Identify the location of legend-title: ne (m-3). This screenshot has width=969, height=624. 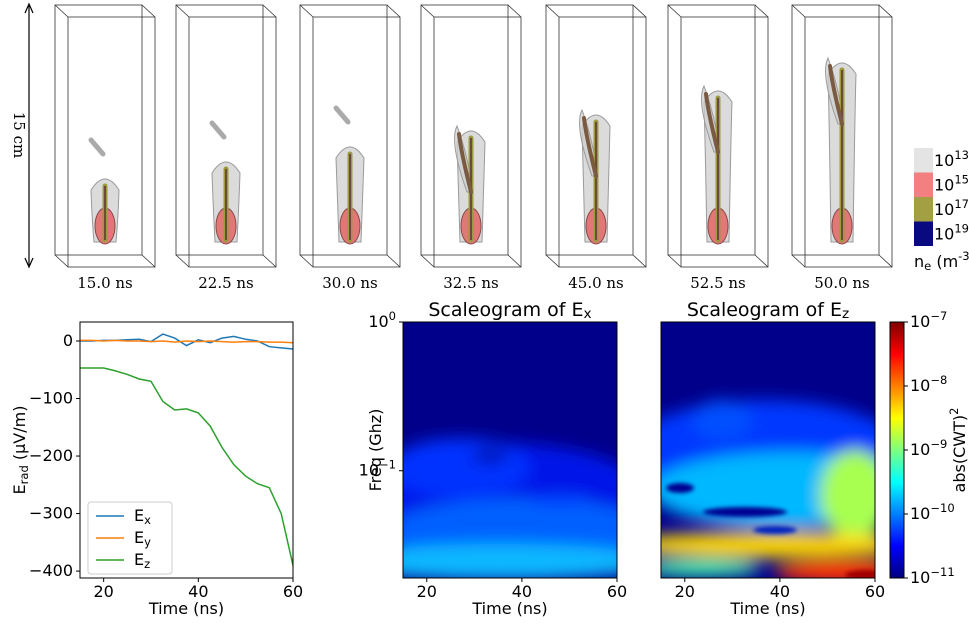
(941, 261).